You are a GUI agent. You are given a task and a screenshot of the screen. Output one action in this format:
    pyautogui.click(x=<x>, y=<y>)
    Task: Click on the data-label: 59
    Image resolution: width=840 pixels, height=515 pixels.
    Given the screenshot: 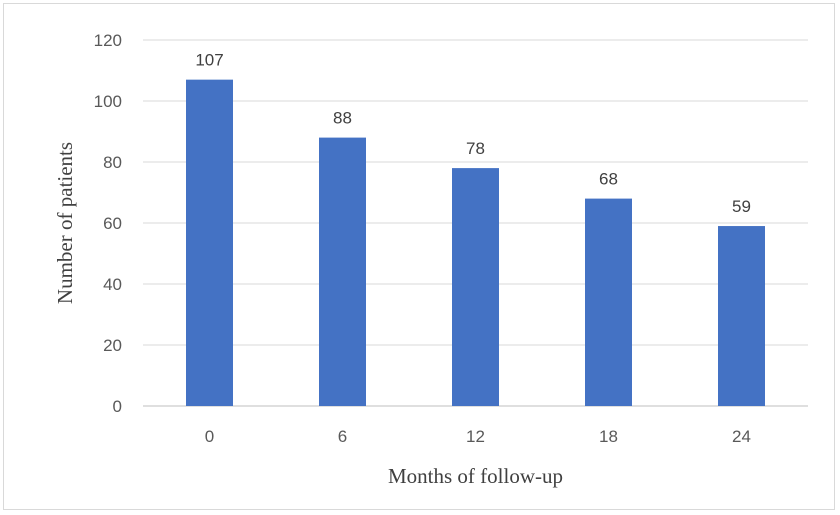 What is the action you would take?
    pyautogui.click(x=741, y=206)
    